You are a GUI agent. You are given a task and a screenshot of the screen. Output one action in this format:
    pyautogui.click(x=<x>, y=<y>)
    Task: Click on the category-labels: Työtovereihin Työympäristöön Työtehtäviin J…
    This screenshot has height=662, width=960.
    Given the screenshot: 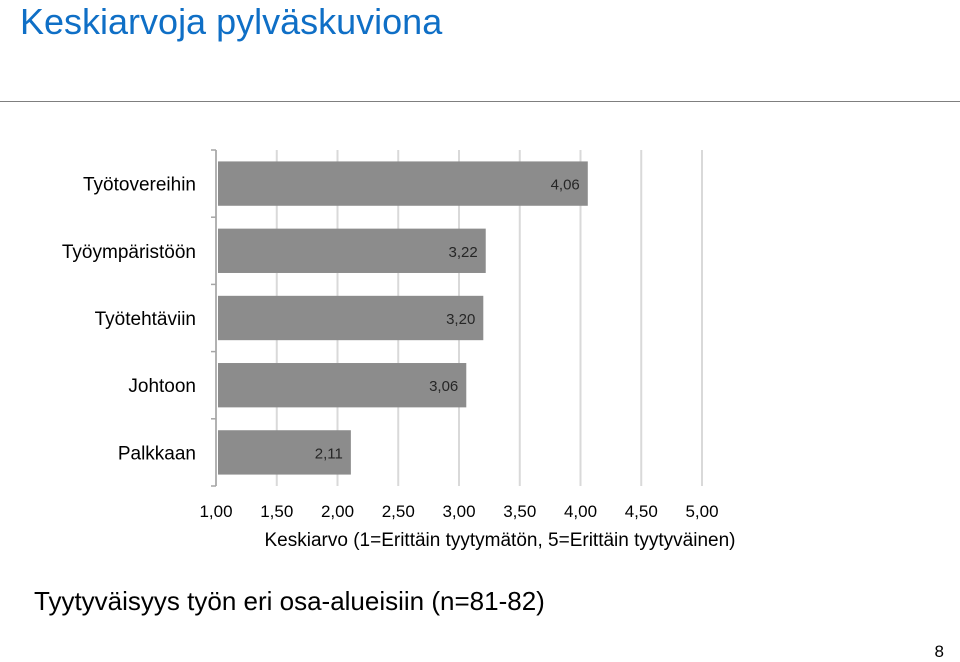 What is the action you would take?
    pyautogui.click(x=129, y=320)
    